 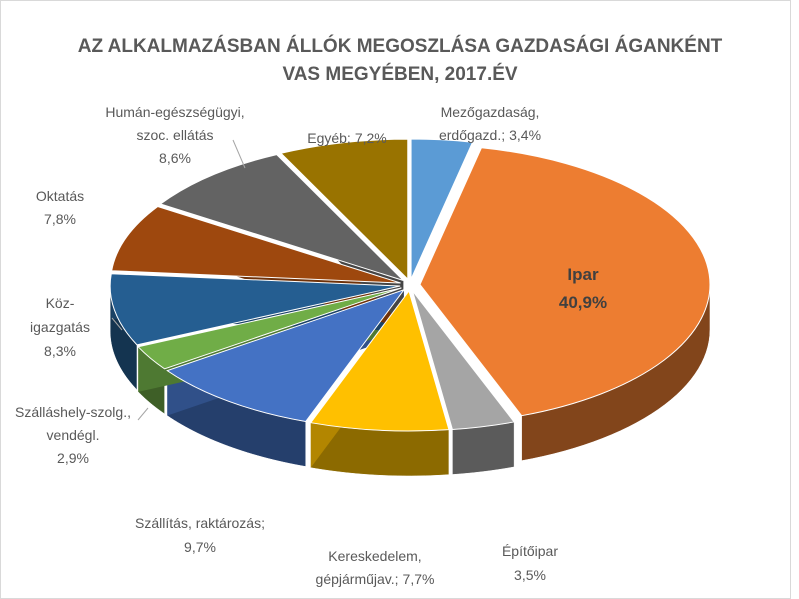 I want to click on slice-side, so click(x=483, y=448).